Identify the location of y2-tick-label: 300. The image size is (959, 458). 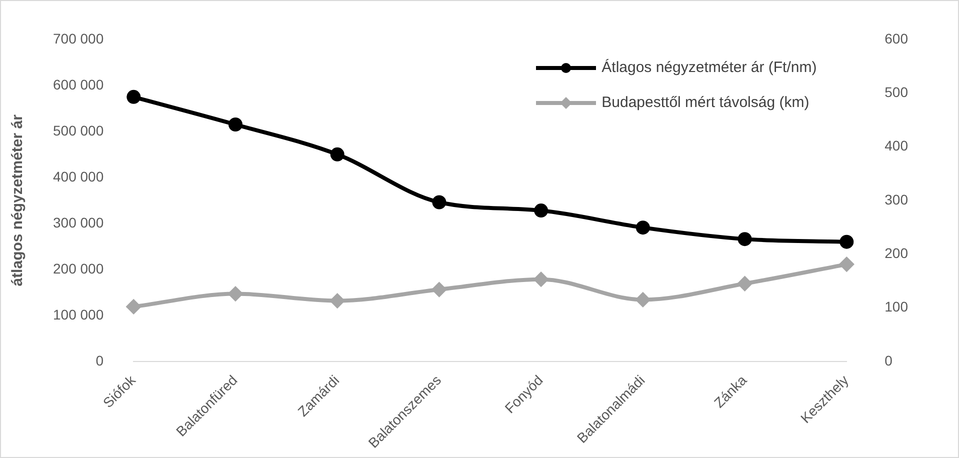
(896, 199).